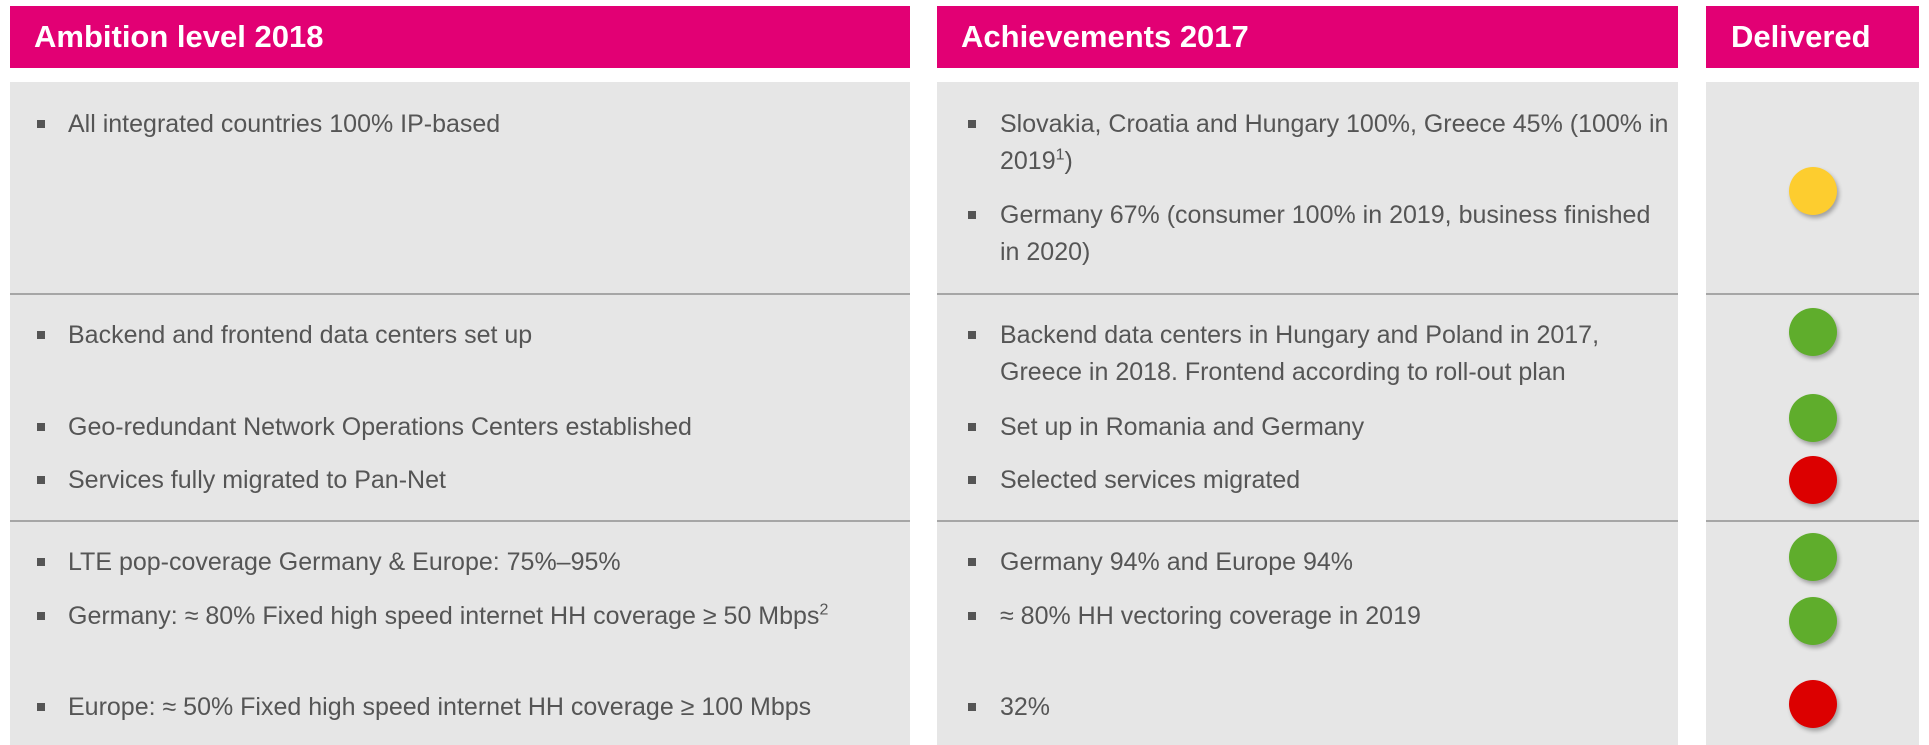 The width and height of the screenshot is (1929, 745). What do you see at coordinates (257, 479) in the screenshot?
I see `text: Services fully migrated to Pan-Net` at bounding box center [257, 479].